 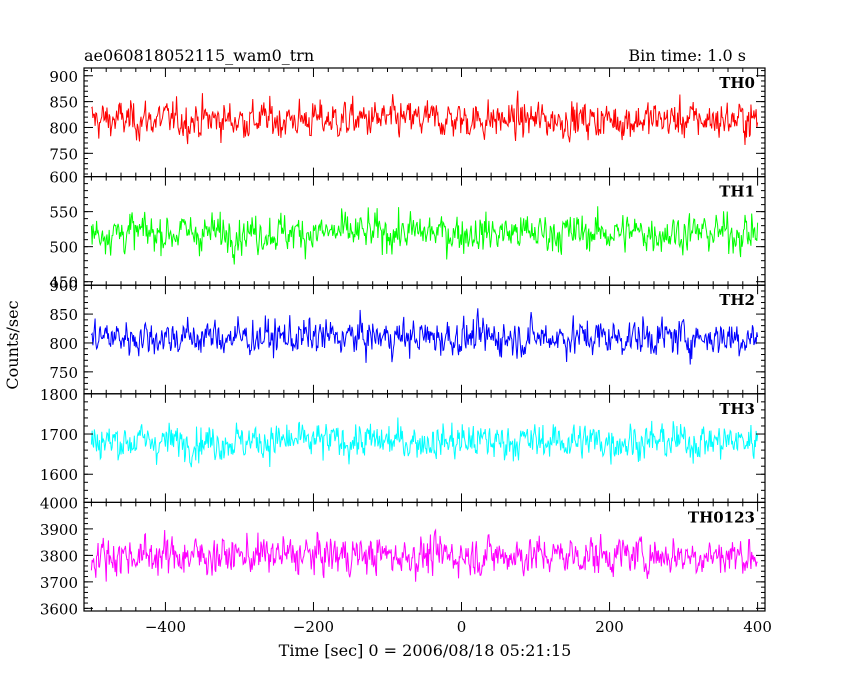 What do you see at coordinates (424, 235) in the screenshot?
I see `series-line-th1` at bounding box center [424, 235].